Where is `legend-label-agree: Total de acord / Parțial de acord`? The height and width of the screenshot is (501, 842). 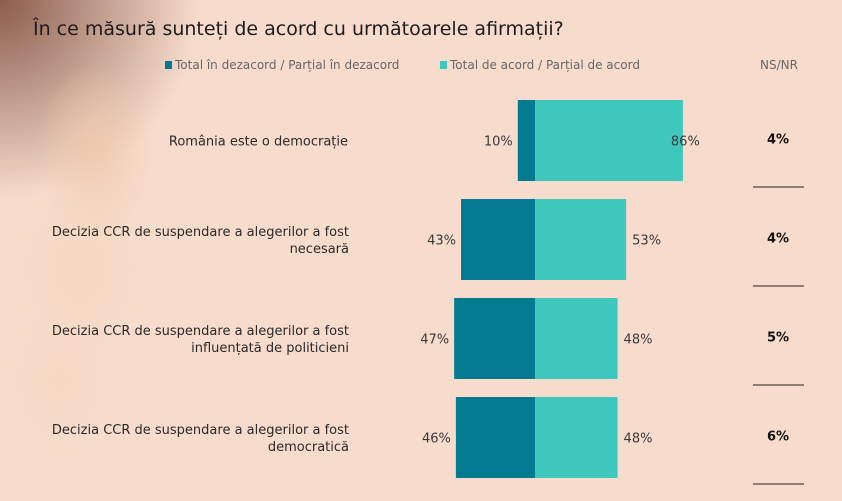
legend-label-agree: Total de acord / Parțial de acord is located at coordinates (545, 65).